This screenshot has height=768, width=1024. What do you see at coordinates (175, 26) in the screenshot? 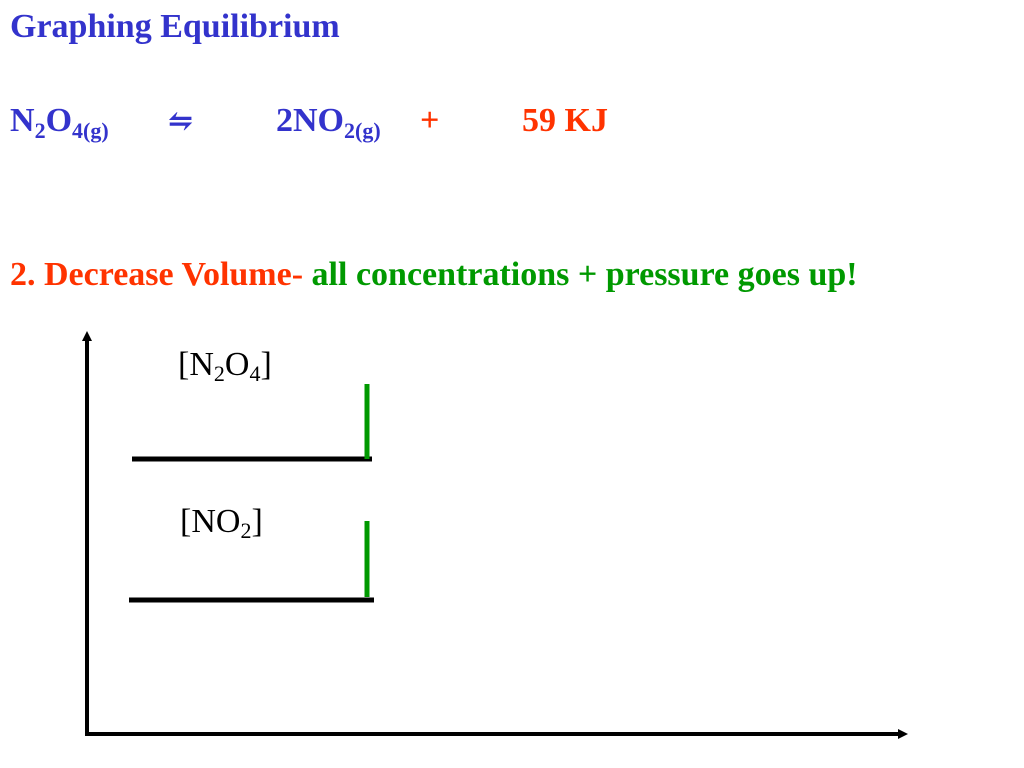
I see `slide-title: Graphing Equilibrium` at bounding box center [175, 26].